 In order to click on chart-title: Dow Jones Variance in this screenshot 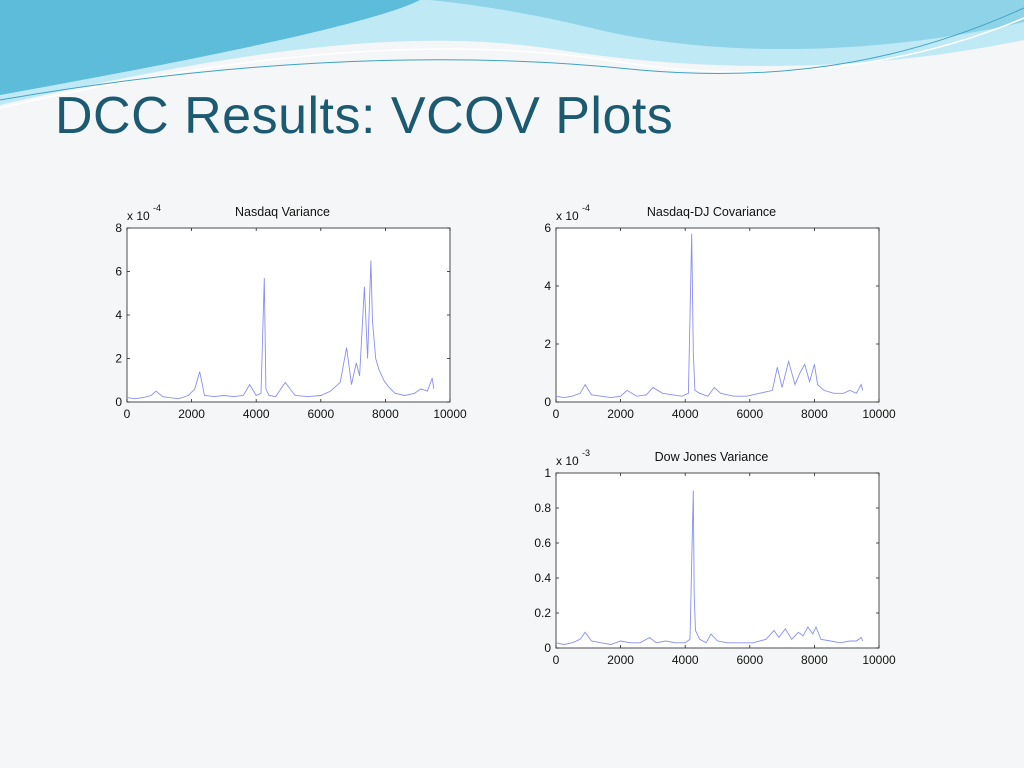, I will do `click(712, 457)`.